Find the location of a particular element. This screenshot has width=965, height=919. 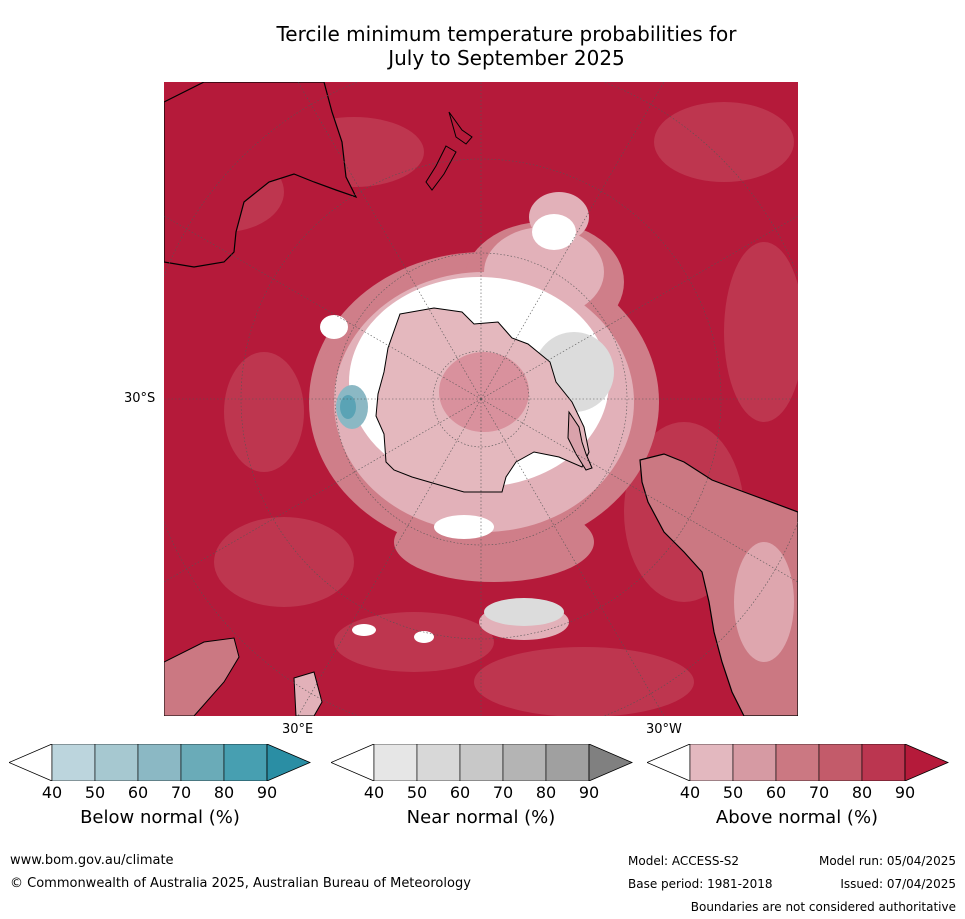

madagascar is located at coordinates (308, 693).